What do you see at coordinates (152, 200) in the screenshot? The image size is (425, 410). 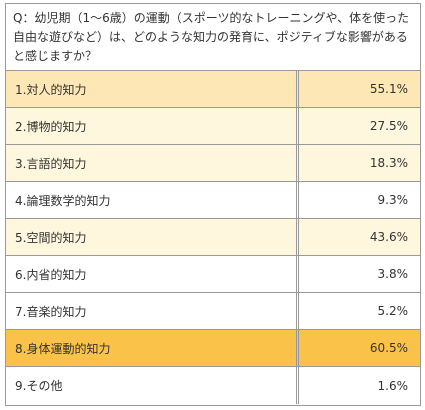 I see `answer-label: 4.論理数学的知力` at bounding box center [152, 200].